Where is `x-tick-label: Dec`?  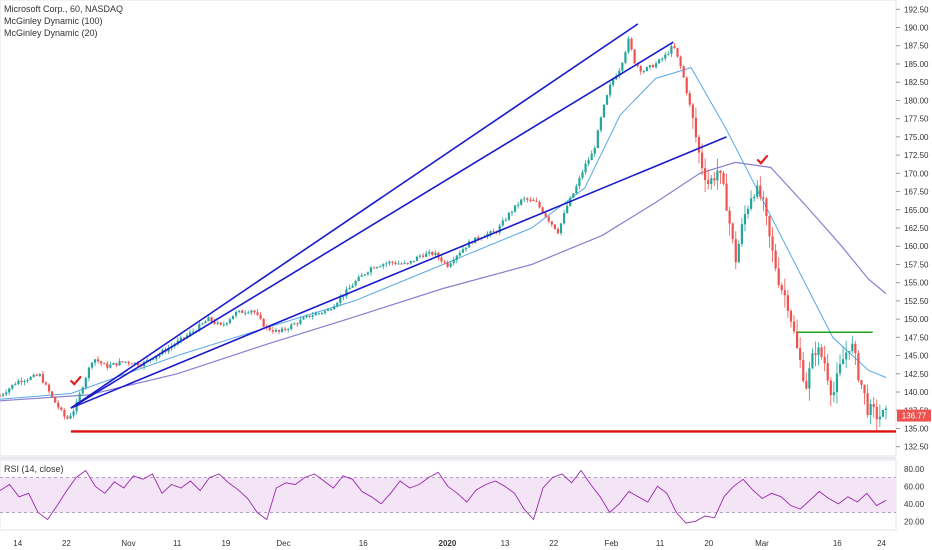
x-tick-label: Dec is located at coordinates (283, 543).